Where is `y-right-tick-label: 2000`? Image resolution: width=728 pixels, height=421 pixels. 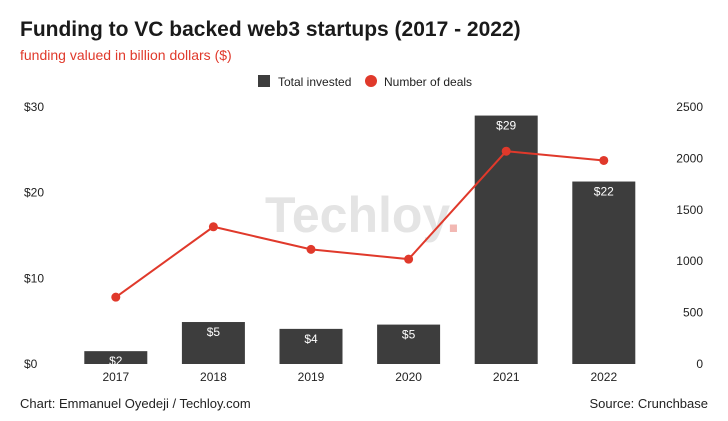 y-right-tick-label: 2000 is located at coordinates (689, 158).